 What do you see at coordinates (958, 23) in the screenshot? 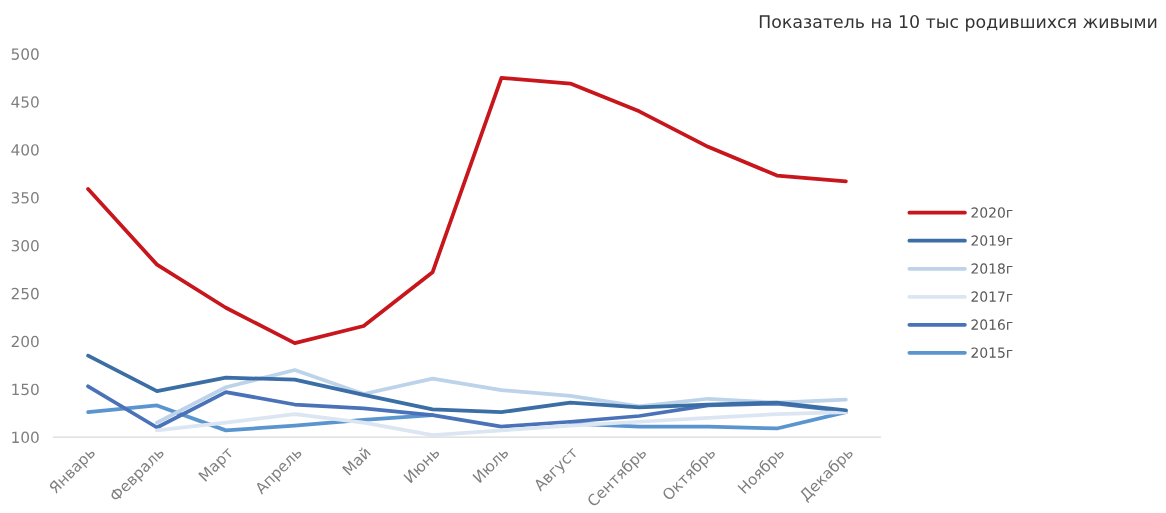
I see `text: Показатель на 10 тыс родившихся живыми` at bounding box center [958, 23].